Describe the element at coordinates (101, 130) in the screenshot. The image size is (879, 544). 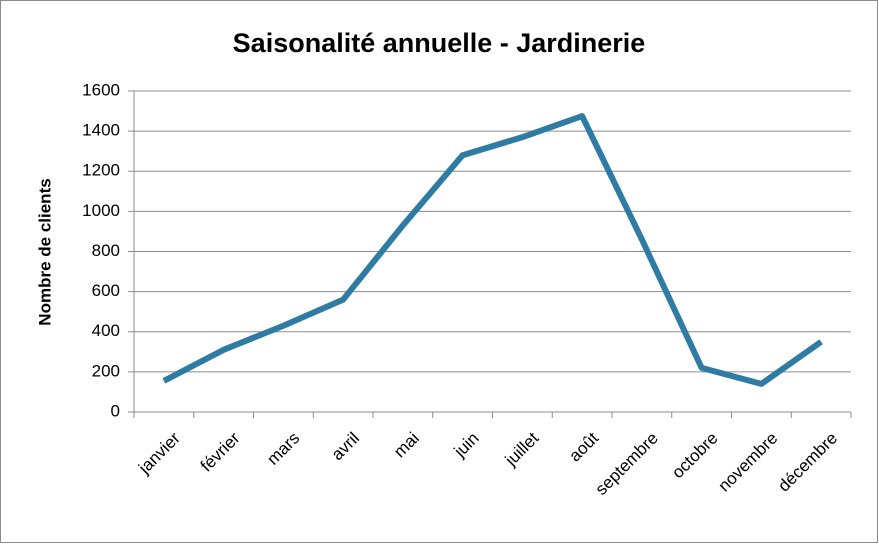
I see `y-tick-label: 1400` at that location.